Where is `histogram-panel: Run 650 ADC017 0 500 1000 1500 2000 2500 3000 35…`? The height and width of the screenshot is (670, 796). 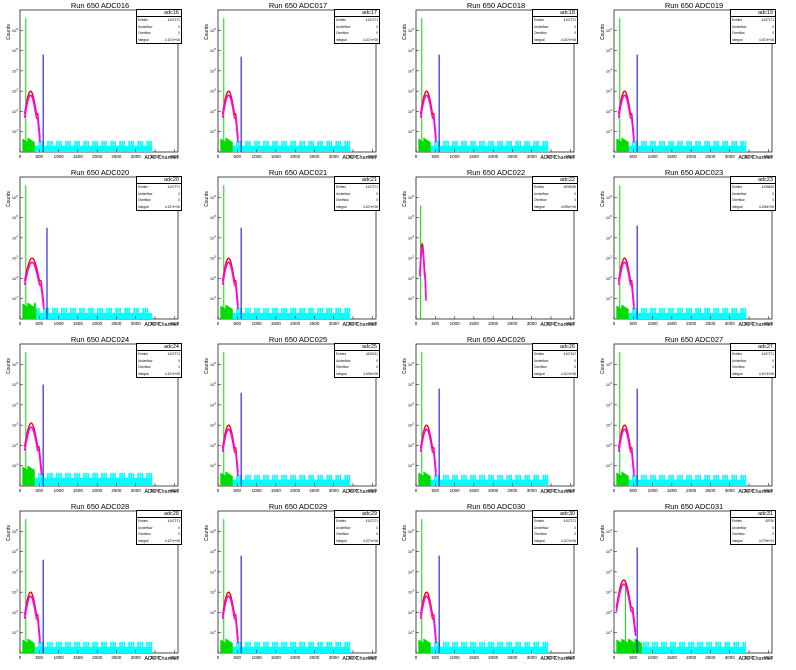 histogram-panel: Run 650 ADC017 0 500 1000 1500 2000 2500 3000 35… is located at coordinates (298, 83).